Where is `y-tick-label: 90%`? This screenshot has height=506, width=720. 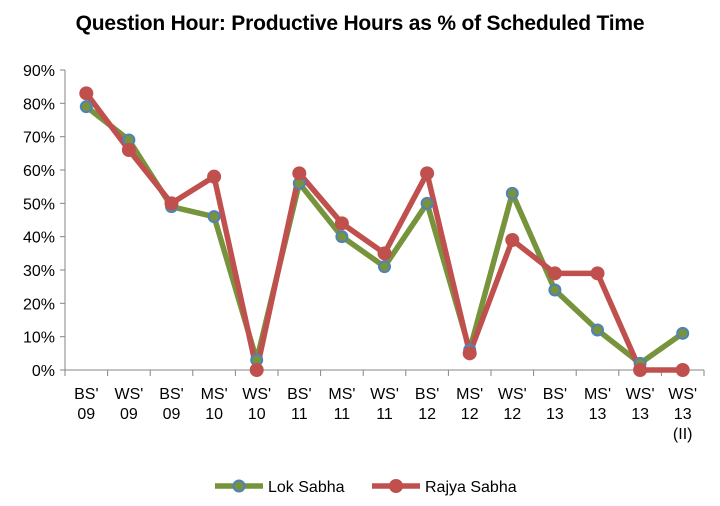 y-tick-label: 90% is located at coordinates (39, 71).